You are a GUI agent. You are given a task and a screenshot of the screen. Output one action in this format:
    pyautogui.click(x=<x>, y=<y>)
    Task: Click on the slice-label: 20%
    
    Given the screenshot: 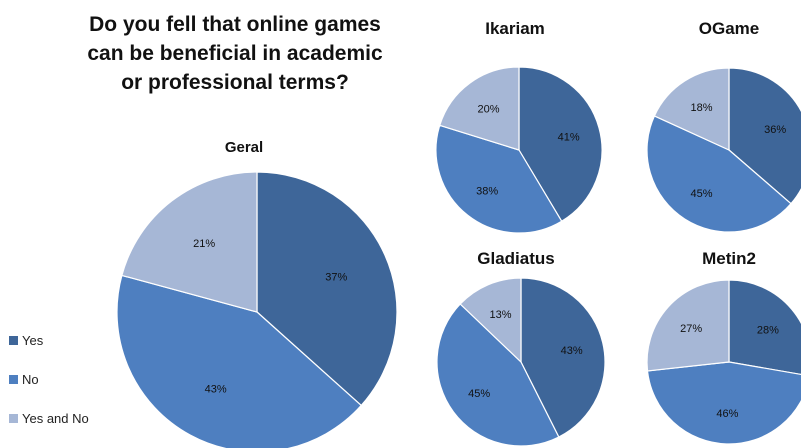 What is the action you would take?
    pyautogui.click(x=488, y=110)
    